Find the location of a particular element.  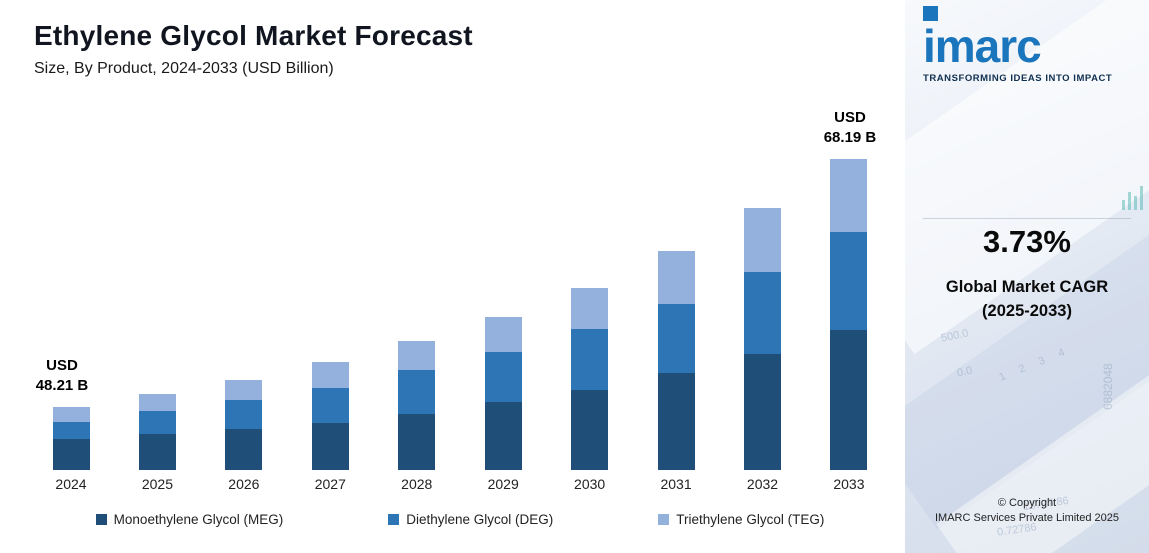

decorative-mini-bars is located at coordinates (1132, 198).